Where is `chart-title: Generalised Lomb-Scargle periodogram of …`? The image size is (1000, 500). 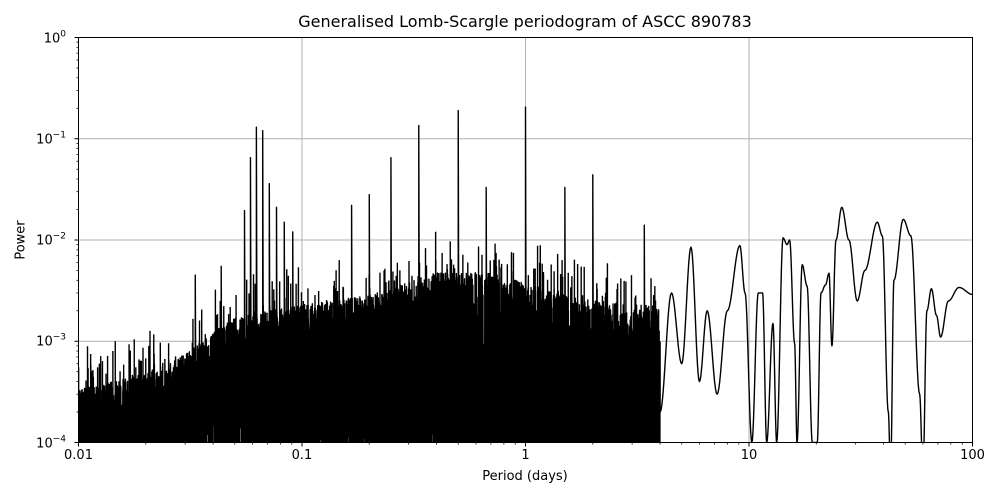 chart-title: Generalised Lomb-Scargle periodogram of … is located at coordinates (525, 21).